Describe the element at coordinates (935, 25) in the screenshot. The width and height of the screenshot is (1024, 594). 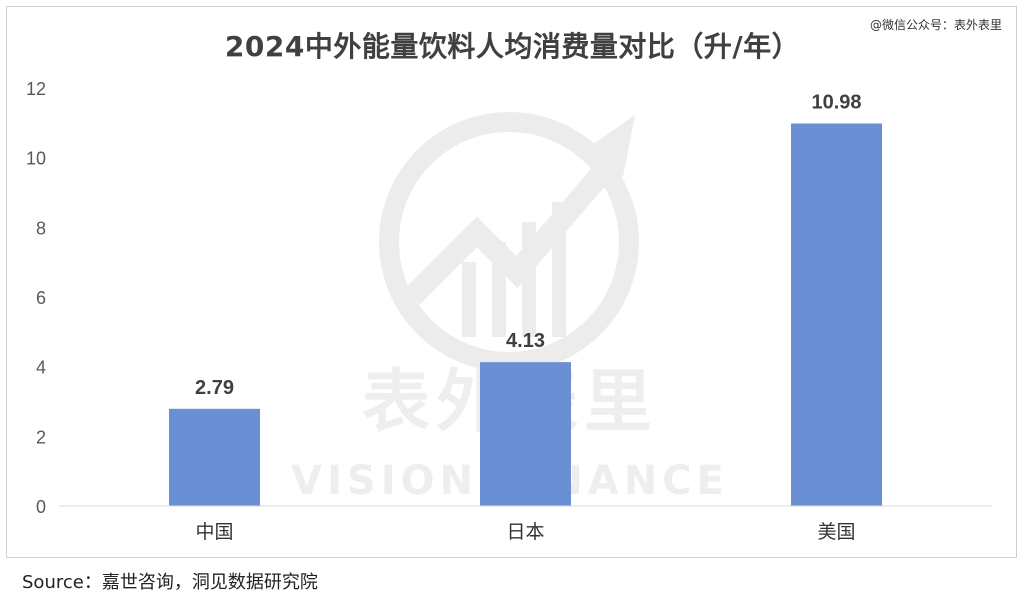
I see `wechat-credit: @微信公众号：表外表里` at that location.